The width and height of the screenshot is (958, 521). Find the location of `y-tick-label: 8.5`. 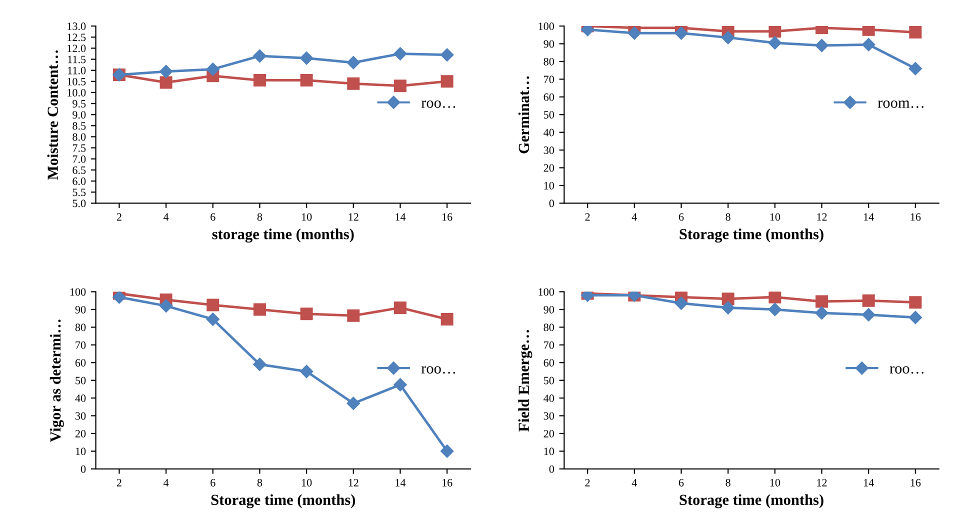

y-tick-label: 8.5 is located at coordinates (79, 126).